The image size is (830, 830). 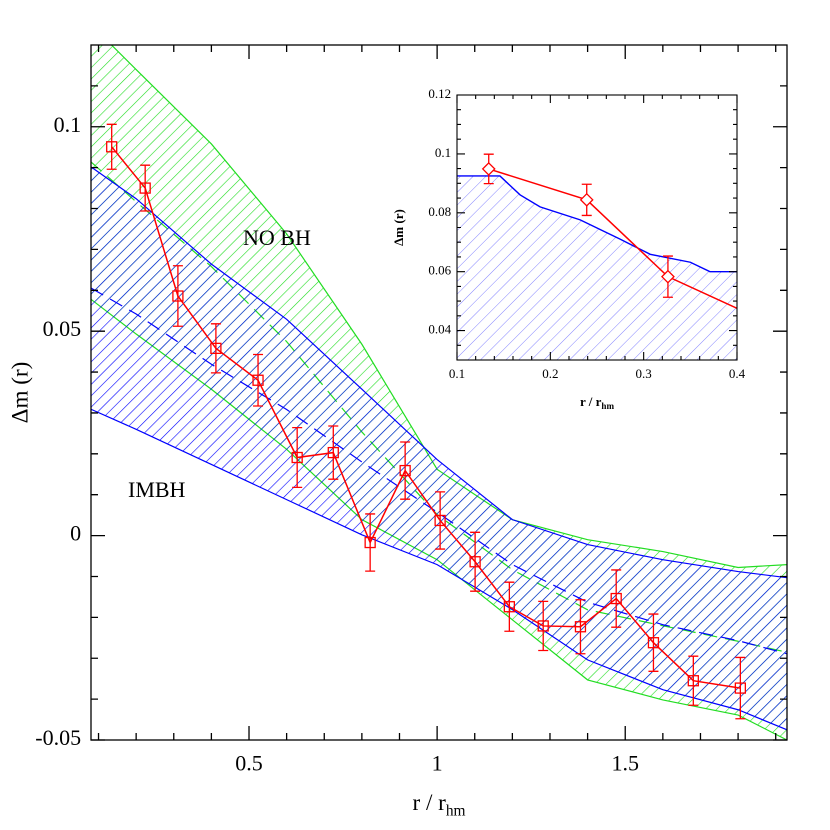 I want to click on y-tick-label: 0.12, so click(x=439, y=93).